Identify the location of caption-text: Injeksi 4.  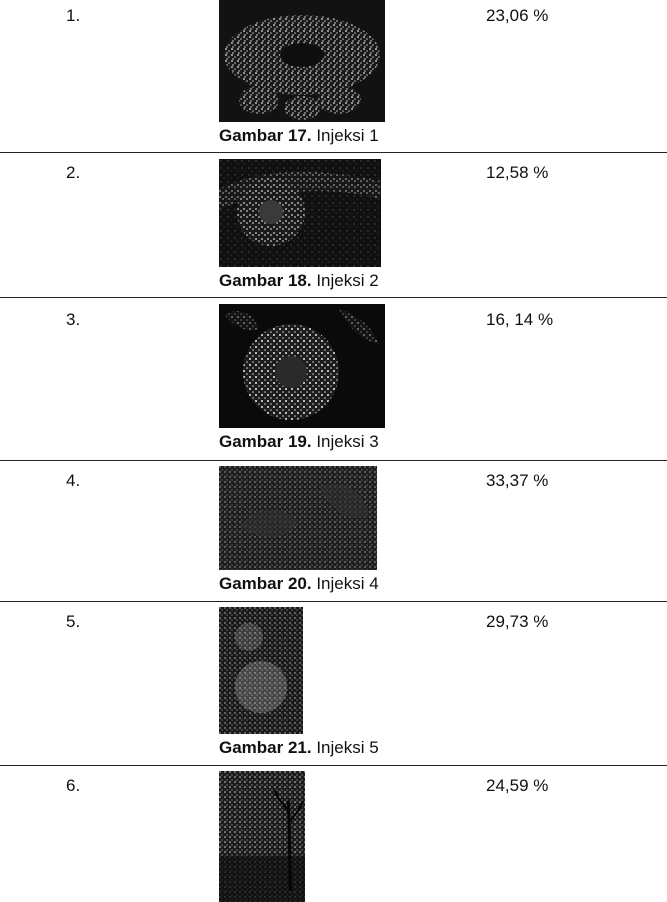
(345, 583).